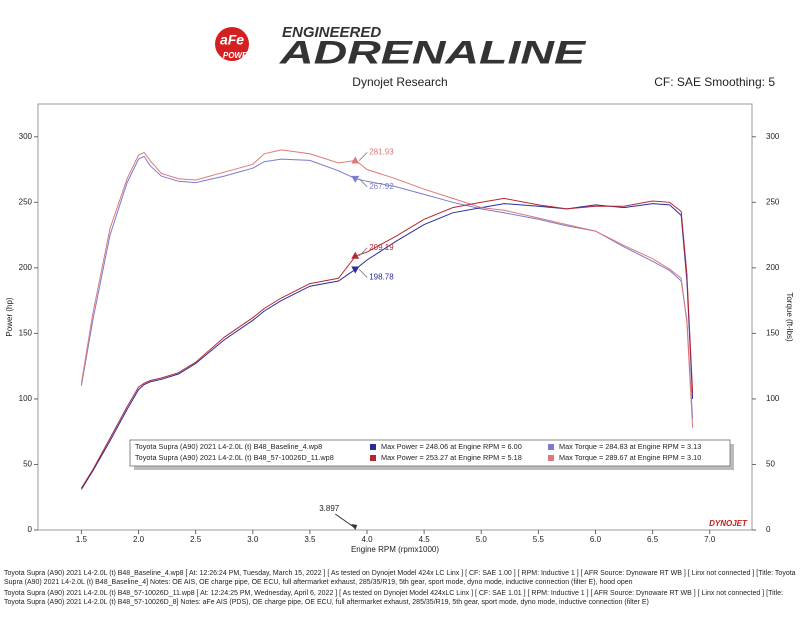 The image size is (800, 640). I want to click on cursor-label: 3.897, so click(329, 508).